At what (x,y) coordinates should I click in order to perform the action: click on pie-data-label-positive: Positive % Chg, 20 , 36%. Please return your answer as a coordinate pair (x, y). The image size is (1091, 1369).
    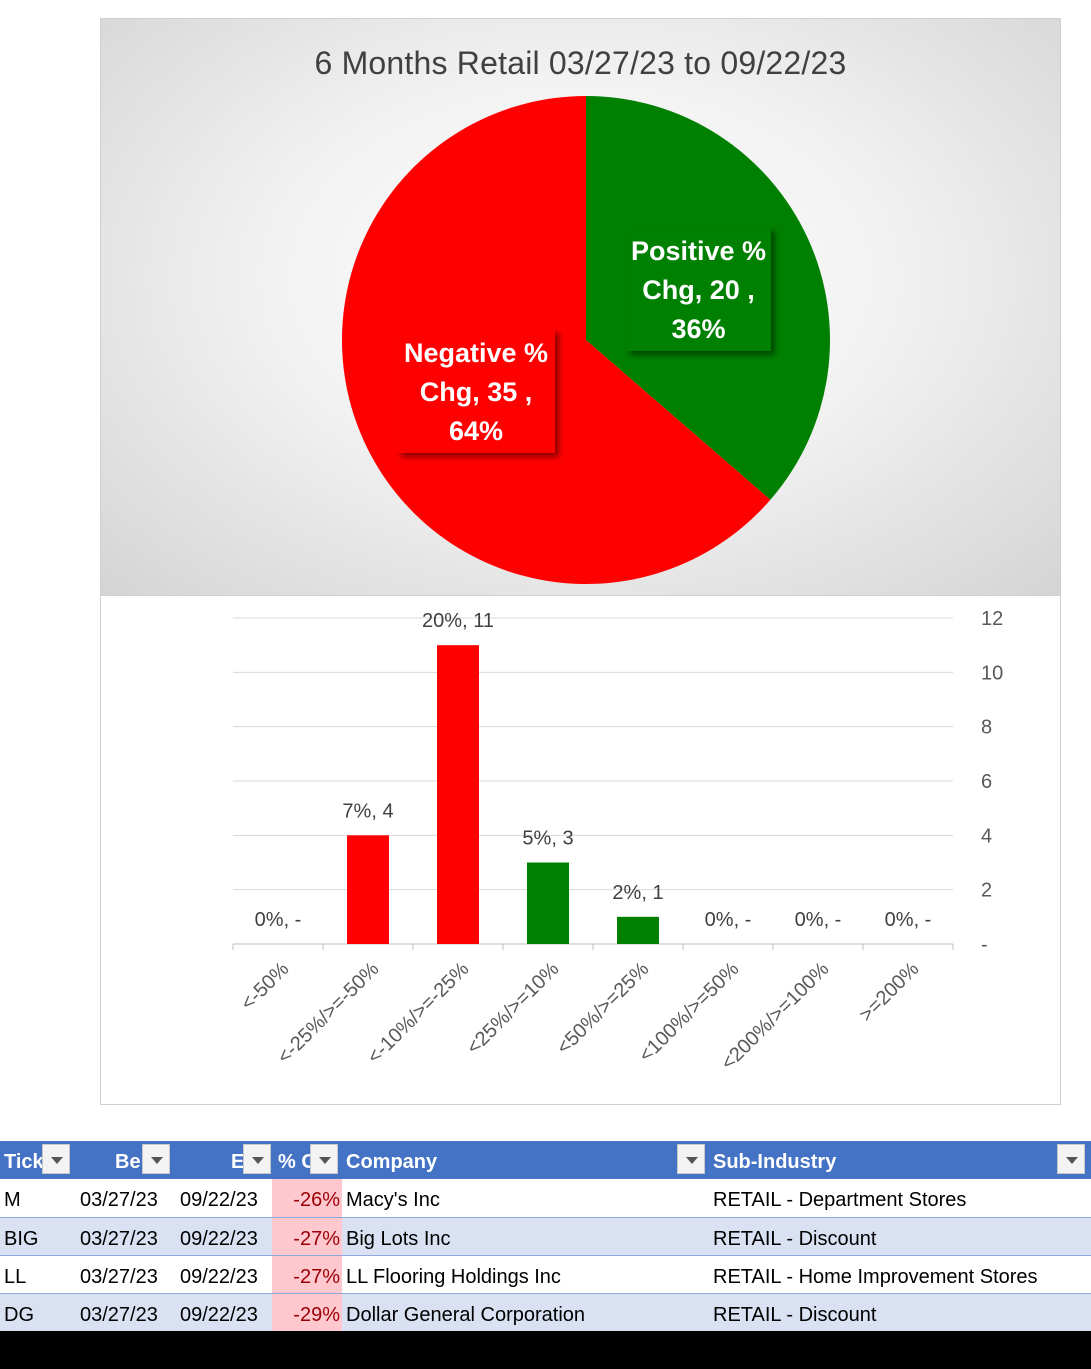
    Looking at the image, I should click on (698, 289).